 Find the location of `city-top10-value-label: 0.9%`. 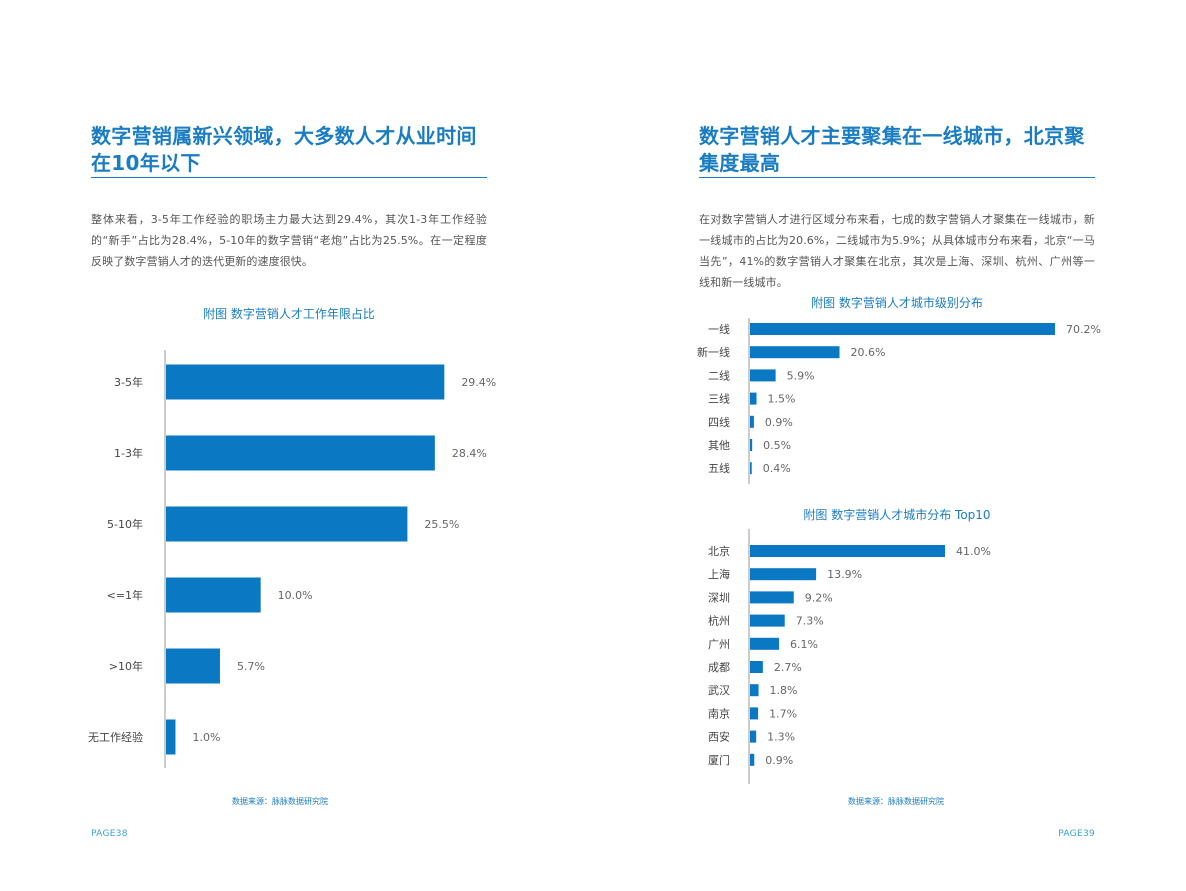

city-top10-value-label: 0.9% is located at coordinates (779, 760).